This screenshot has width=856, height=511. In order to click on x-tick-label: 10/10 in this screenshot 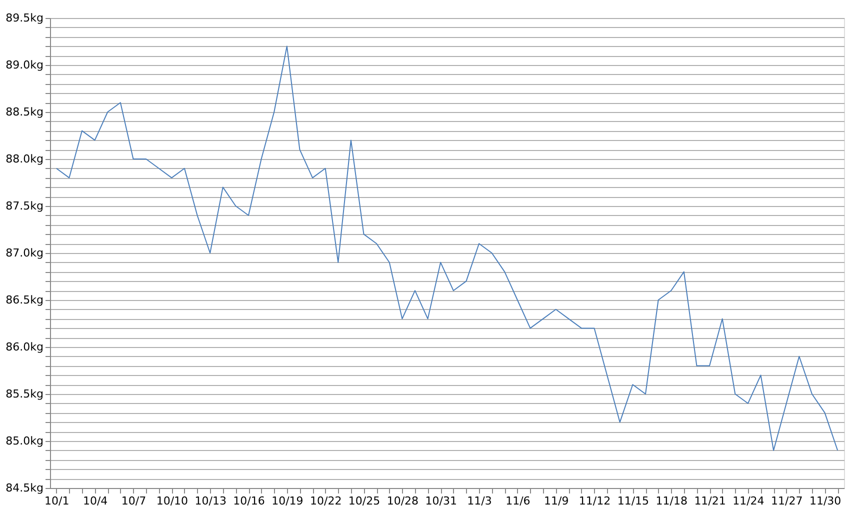, I will do `click(172, 501)`.